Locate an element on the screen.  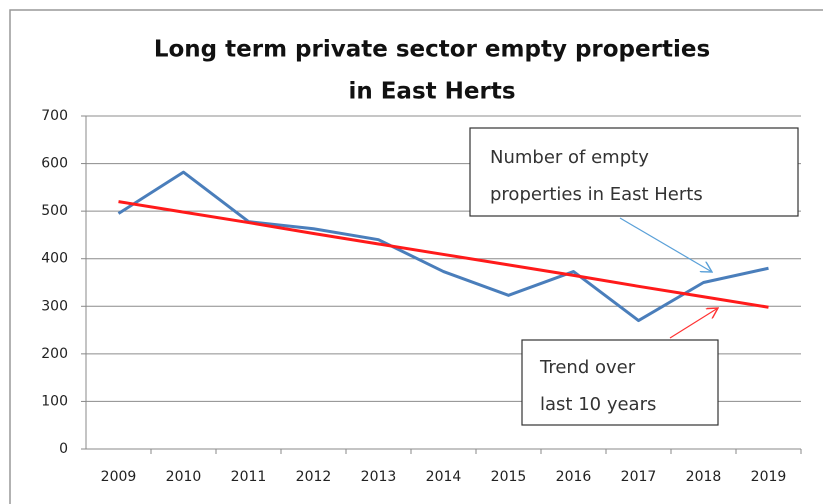
y-tick-label: 300 is located at coordinates (54, 306).